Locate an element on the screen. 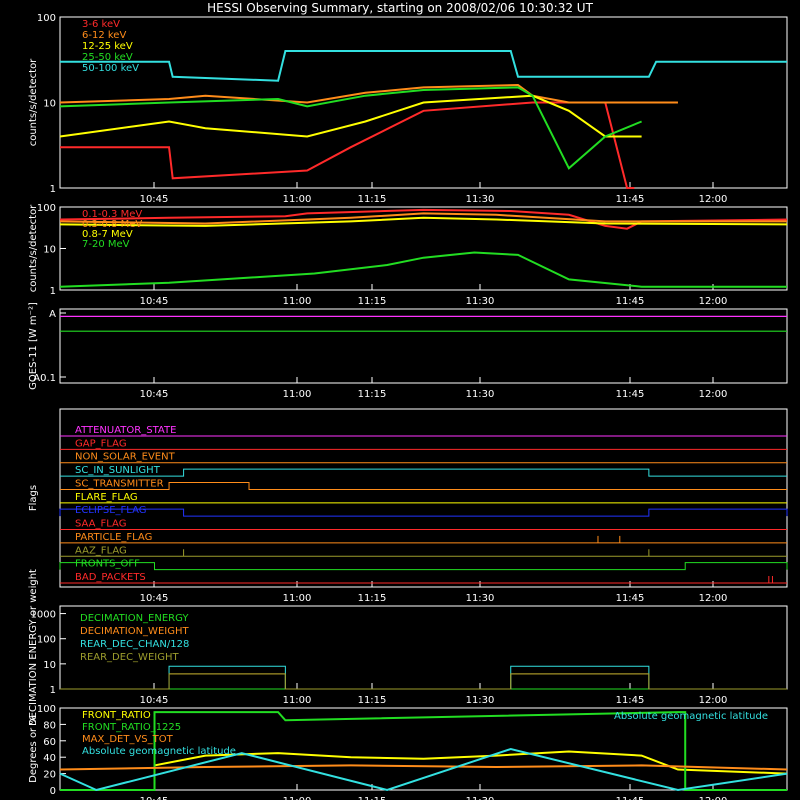 This screenshot has height=800, width=800. highE-time-label: 12:00 is located at coordinates (713, 301).